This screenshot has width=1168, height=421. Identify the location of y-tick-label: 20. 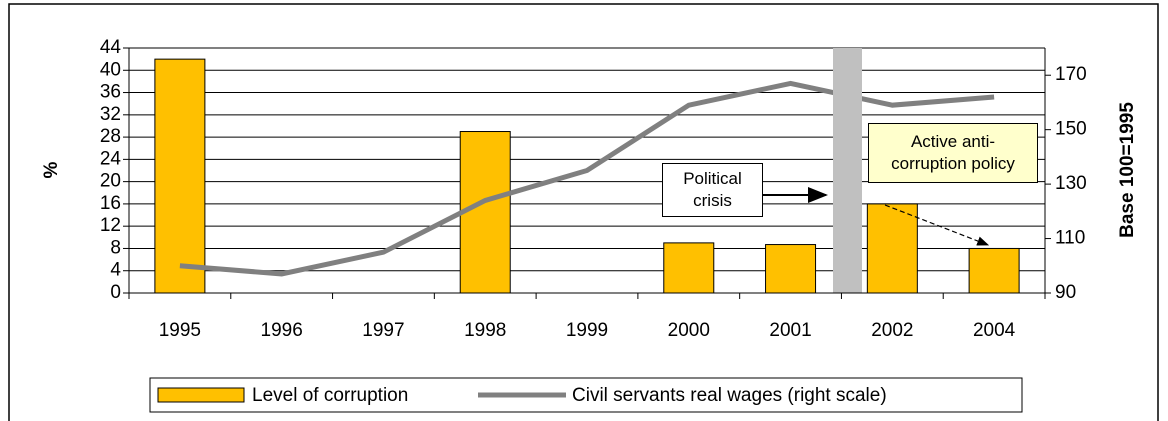
(110, 181).